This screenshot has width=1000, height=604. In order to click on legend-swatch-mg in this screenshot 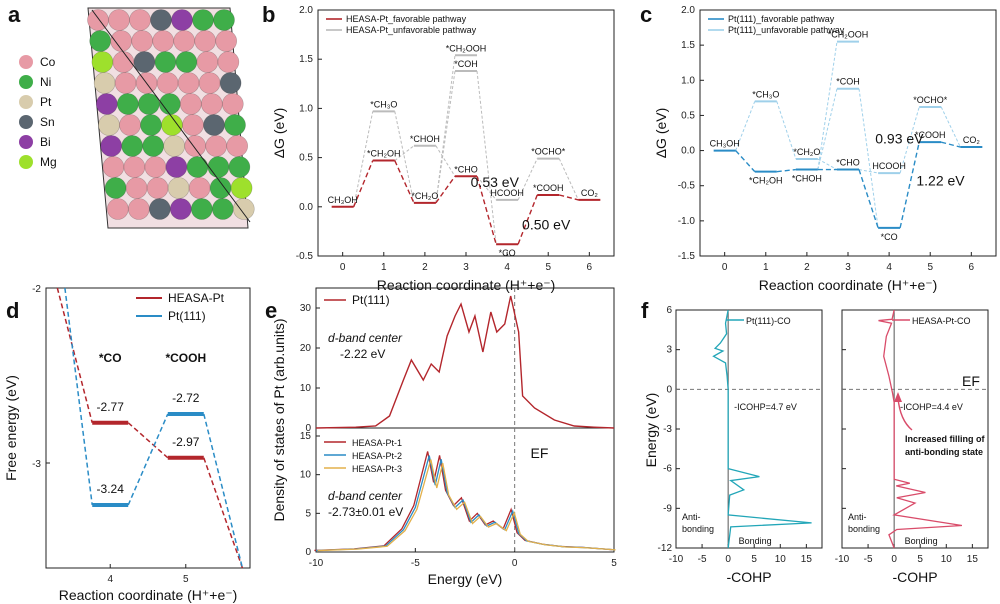, I will do `click(26, 162)`.